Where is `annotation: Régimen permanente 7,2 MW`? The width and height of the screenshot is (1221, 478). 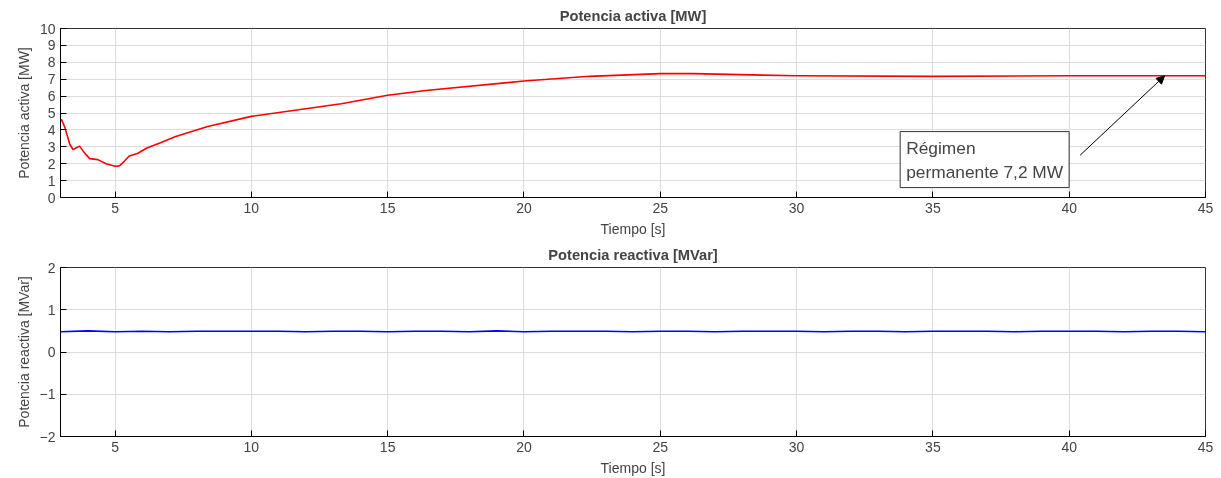
annotation: Régimen permanente 7,2 MW is located at coordinates (985, 159).